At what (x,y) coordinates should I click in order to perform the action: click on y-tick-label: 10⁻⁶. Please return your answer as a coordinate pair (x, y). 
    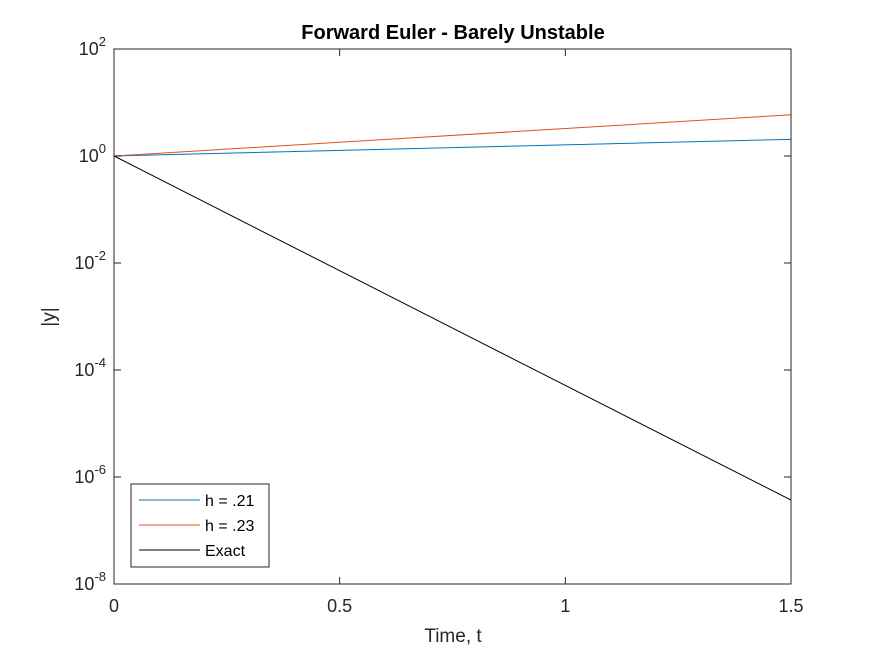
    Looking at the image, I should click on (90, 474).